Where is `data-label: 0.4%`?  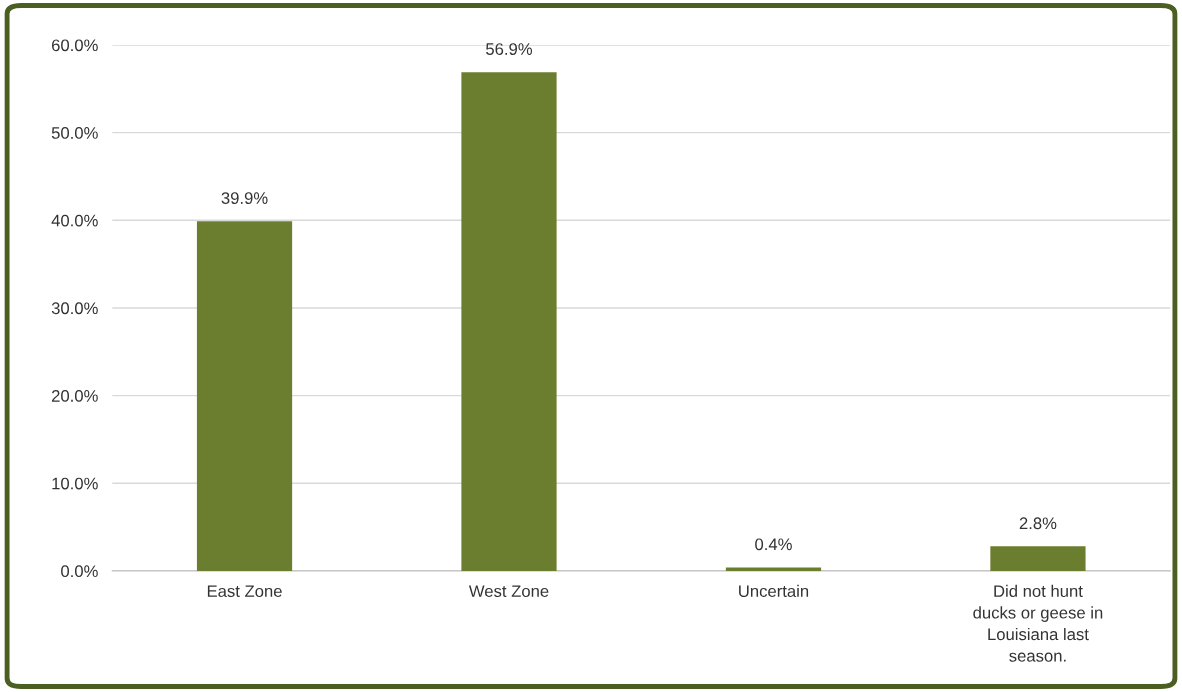 data-label: 0.4% is located at coordinates (773, 544).